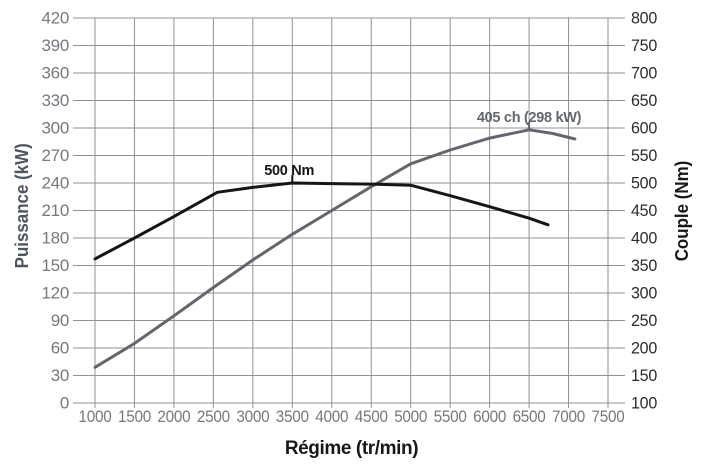 The height and width of the screenshot is (464, 701). What do you see at coordinates (644, 238) in the screenshot?
I see `y-right-tick-label: 400` at bounding box center [644, 238].